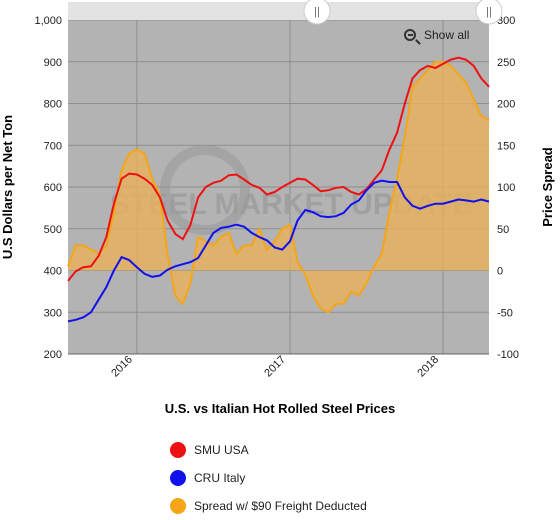  What do you see at coordinates (53, 63) in the screenshot?
I see `y-tick-left: 900` at bounding box center [53, 63].